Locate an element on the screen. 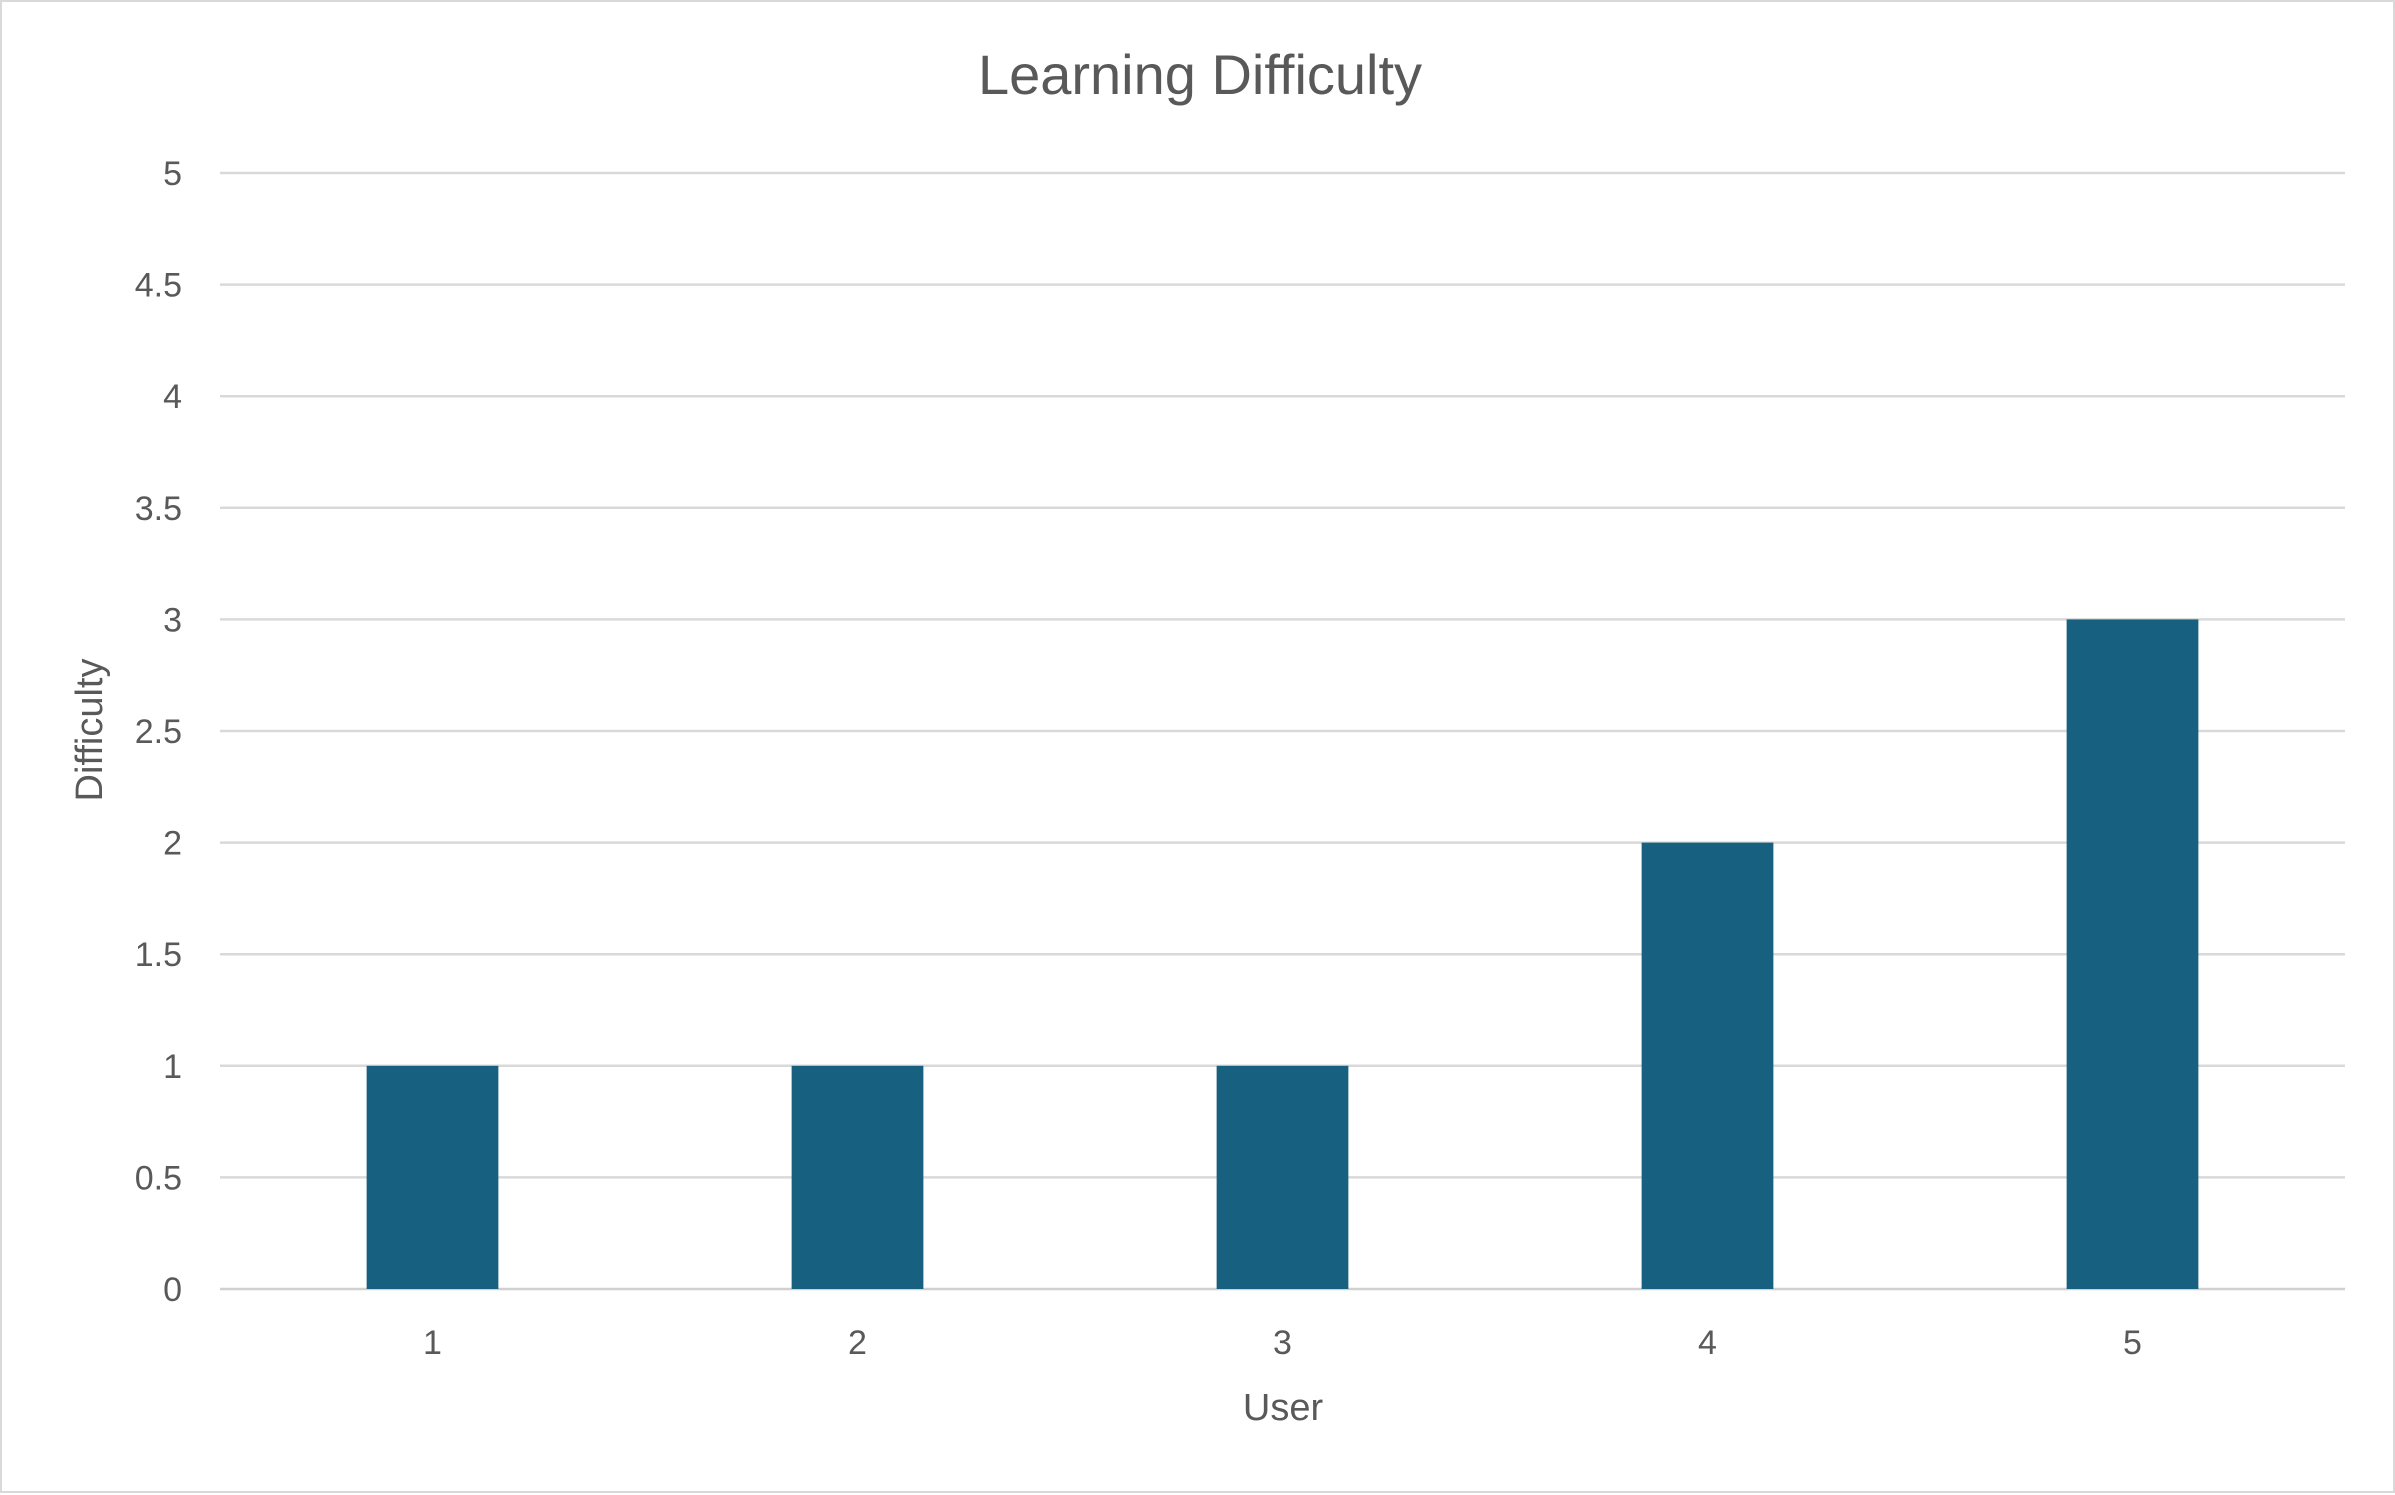  y-tick-label: 0 is located at coordinates (172, 1290).